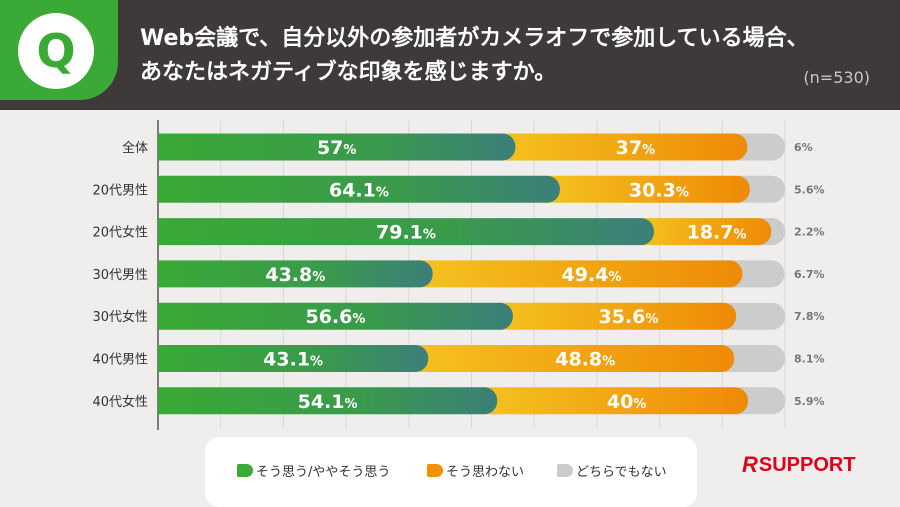 The width and height of the screenshot is (900, 507). Describe the element at coordinates (565, 470) in the screenshot. I see `legend-swatch-neutral` at that location.